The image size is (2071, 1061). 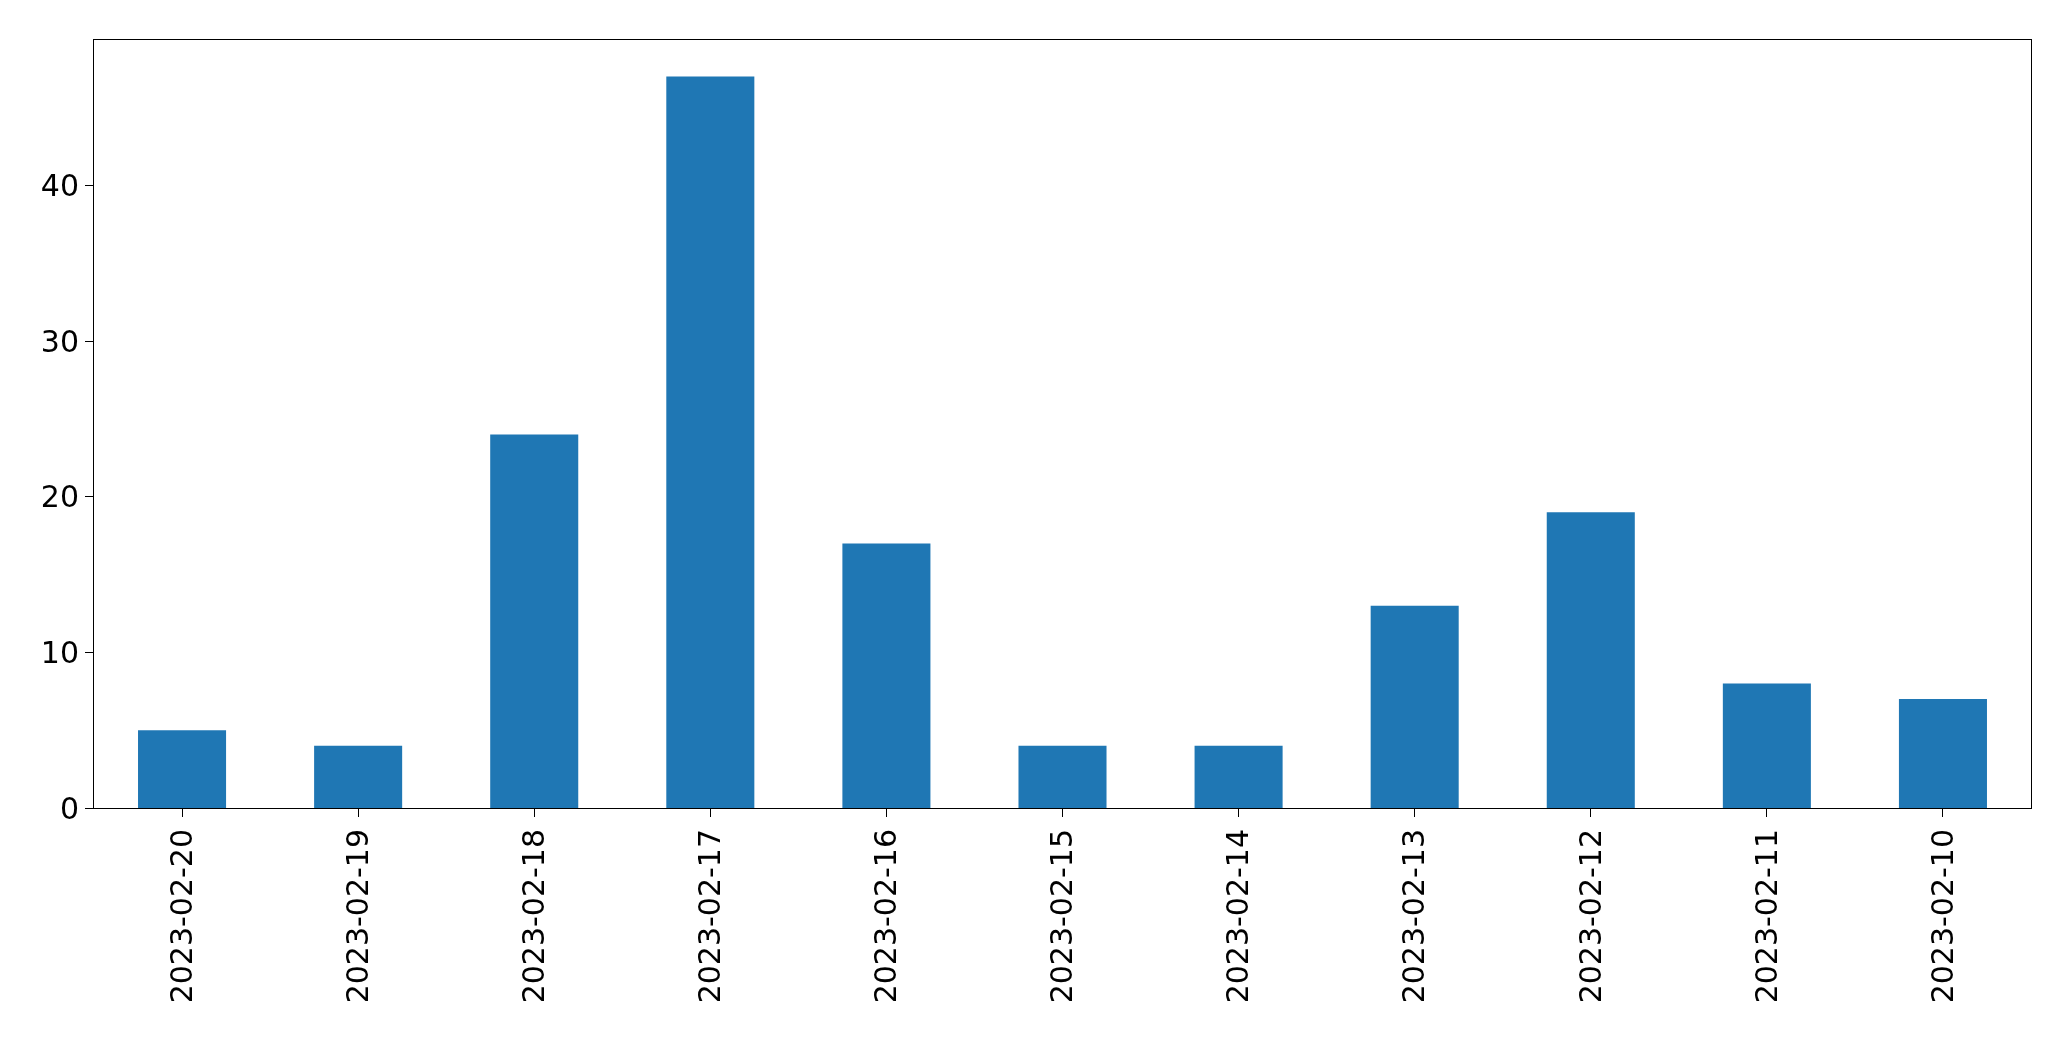 What do you see at coordinates (1942, 916) in the screenshot?
I see `x-tick-label: 2023-02-10` at bounding box center [1942, 916].